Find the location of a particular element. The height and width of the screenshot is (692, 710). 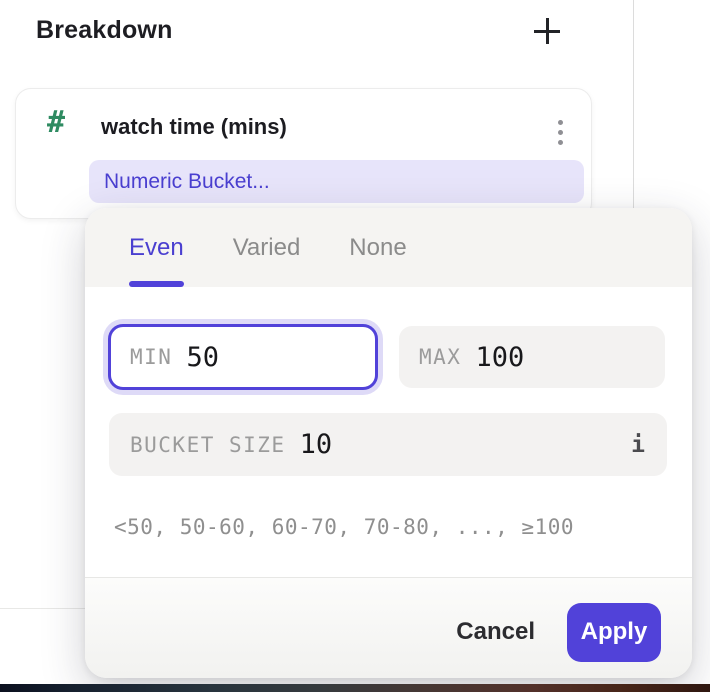

bottom-edge-strip is located at coordinates (355, 688).